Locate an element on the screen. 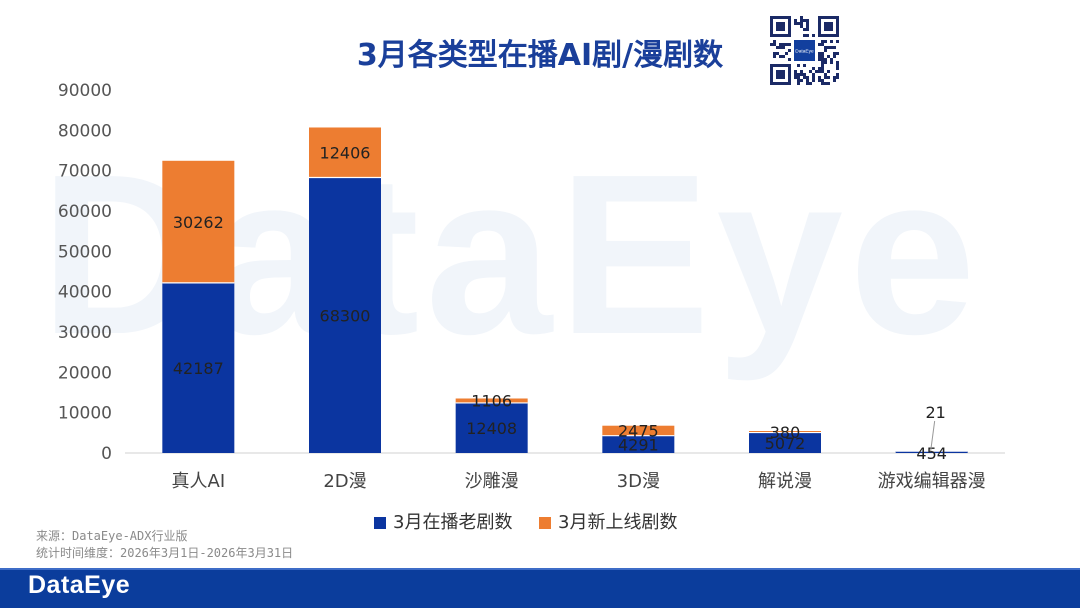  qr-code-icon: DataEye is located at coordinates (804, 50).